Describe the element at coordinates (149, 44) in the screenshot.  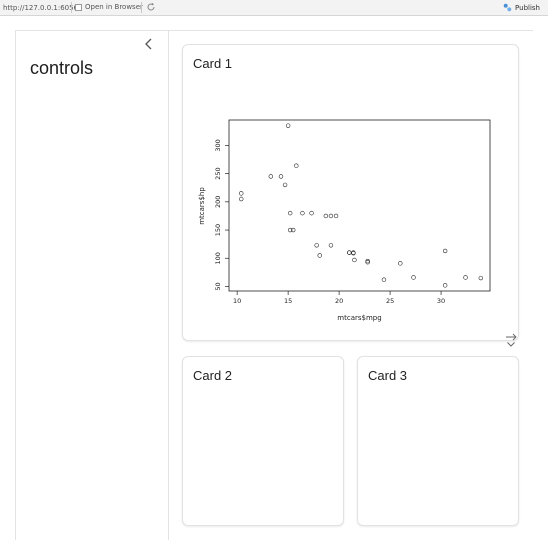
I see `collapse-sidebar-icon` at that location.